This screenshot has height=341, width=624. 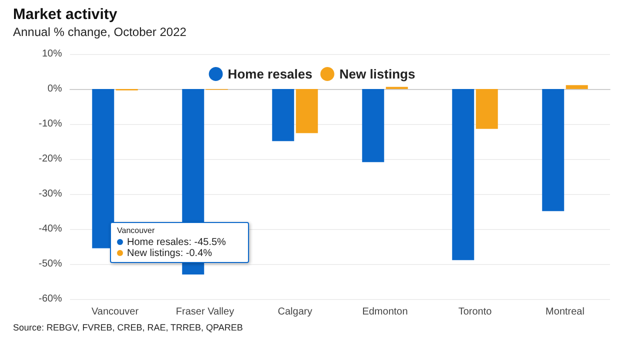 I want to click on annotation: New listings: -0.4%, so click(x=170, y=253).